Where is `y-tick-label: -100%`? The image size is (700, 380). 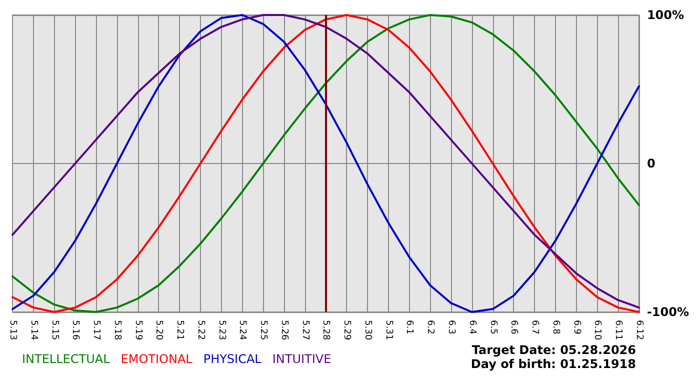
y-tick-label: -100% is located at coordinates (668, 312).